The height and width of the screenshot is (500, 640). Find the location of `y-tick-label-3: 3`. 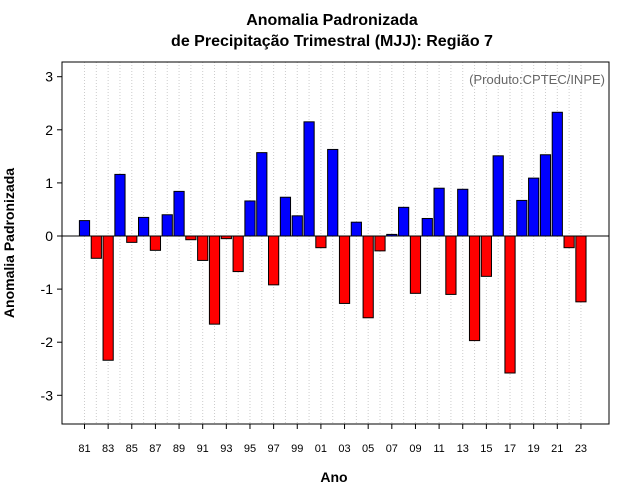

y-tick-label-3: 3 is located at coordinates (49, 77).